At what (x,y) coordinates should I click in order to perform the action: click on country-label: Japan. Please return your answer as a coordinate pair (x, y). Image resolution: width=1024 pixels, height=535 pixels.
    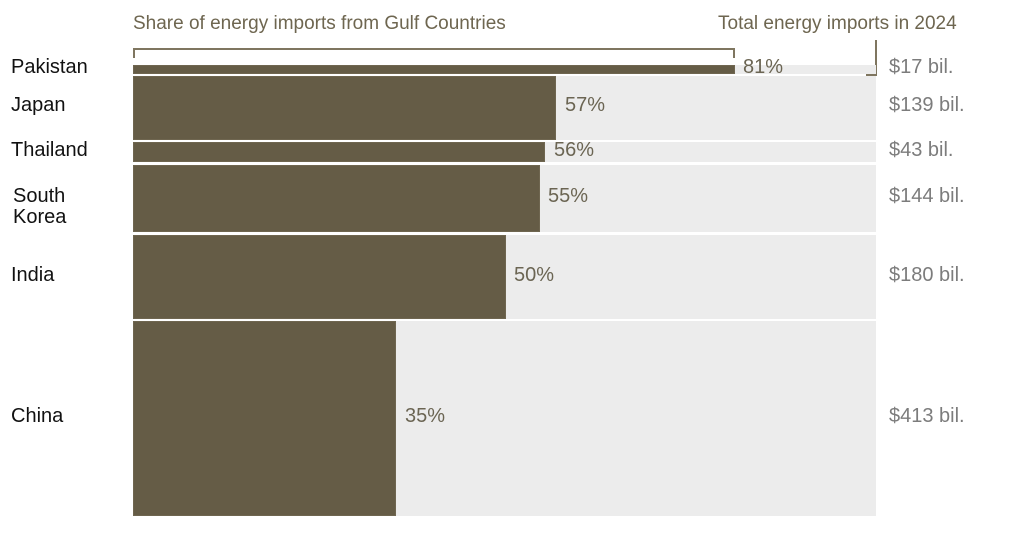
    Looking at the image, I should click on (38, 105).